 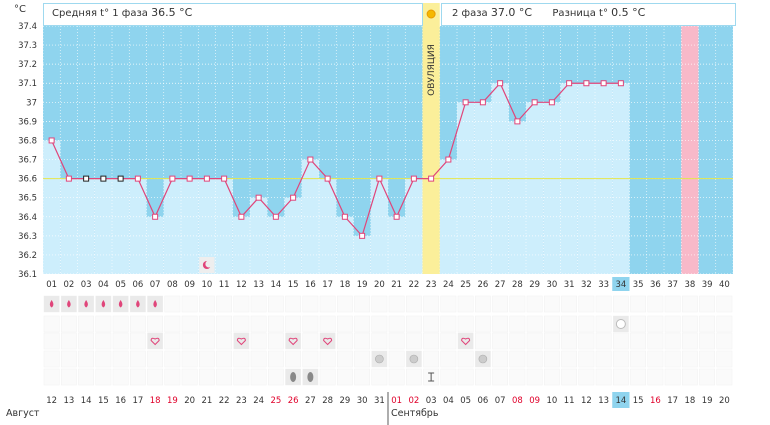 I want to click on cycle-day-label: 03, so click(x=86, y=285).